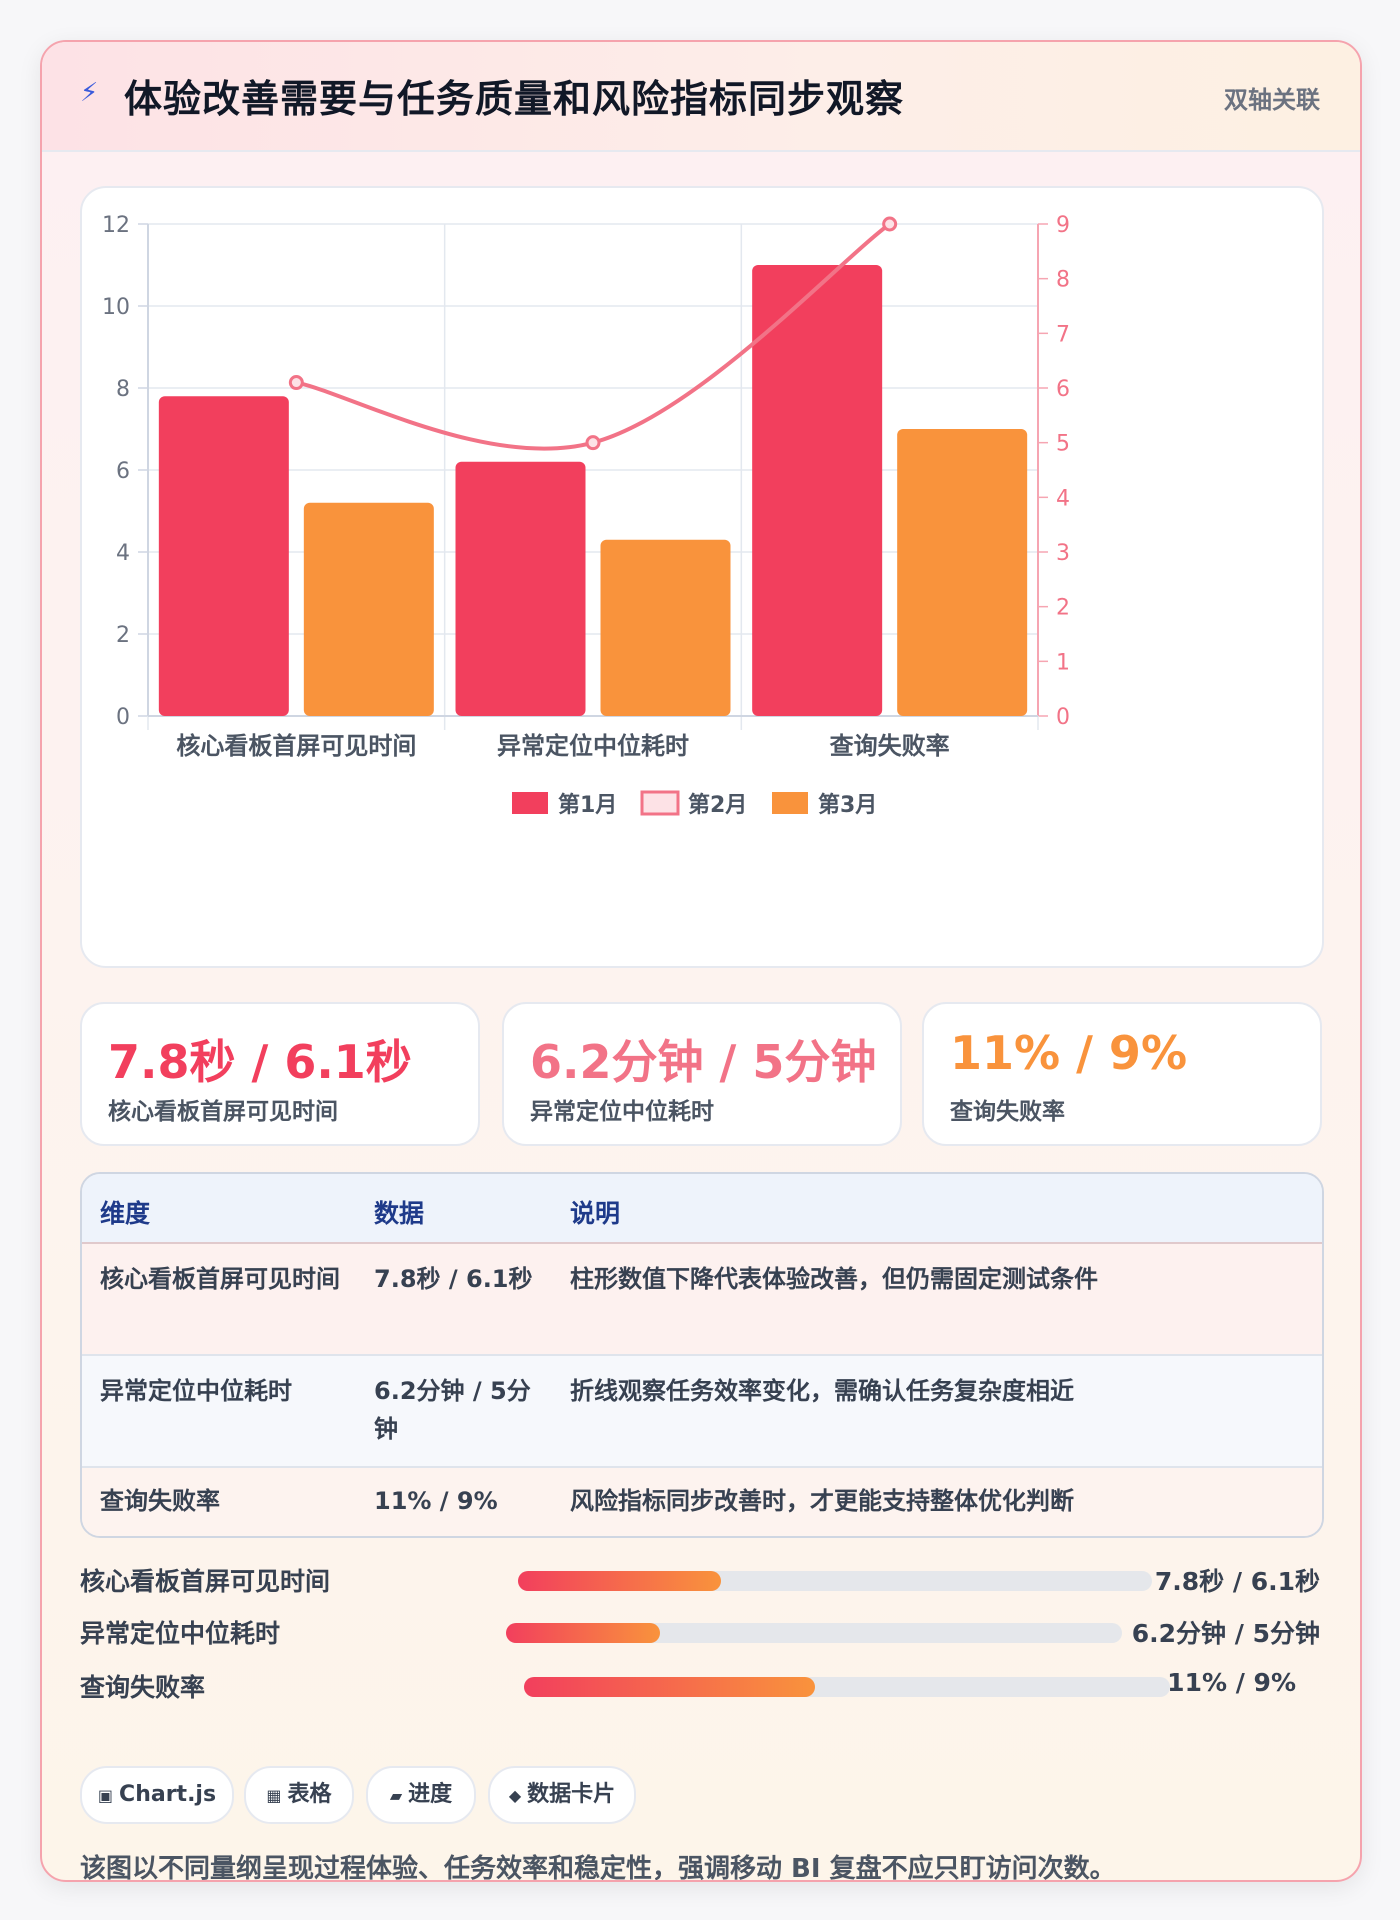 The height and width of the screenshot is (1920, 1400). What do you see at coordinates (571, 1794) in the screenshot?
I see `chip-label: 数据卡片` at bounding box center [571, 1794].